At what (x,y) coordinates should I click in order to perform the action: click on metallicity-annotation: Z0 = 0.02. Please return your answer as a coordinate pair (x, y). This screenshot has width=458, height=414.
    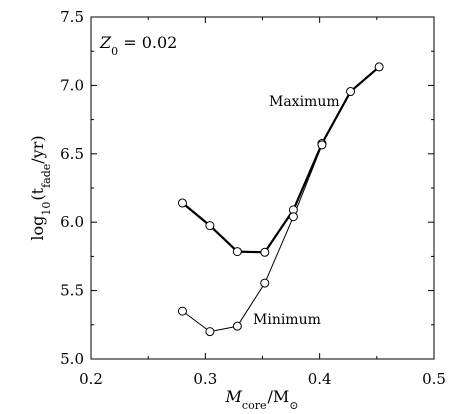
    Looking at the image, I should click on (138, 45).